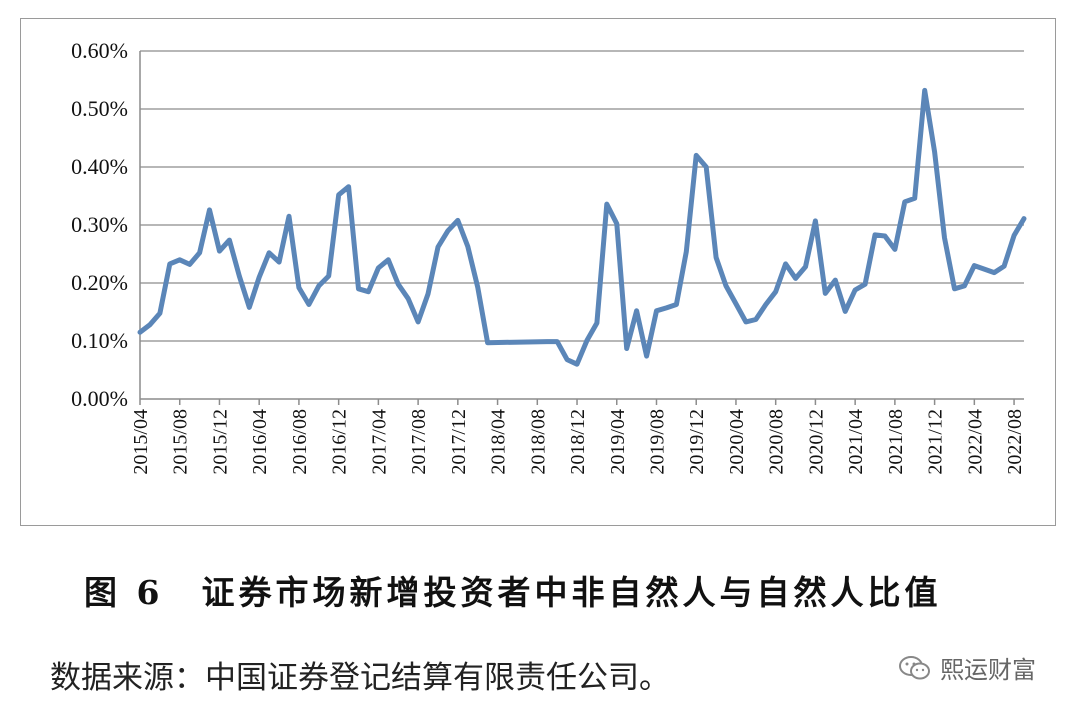 The image size is (1080, 718). Describe the element at coordinates (816, 442) in the screenshot. I see `x-tick-label: 2020/12` at that location.